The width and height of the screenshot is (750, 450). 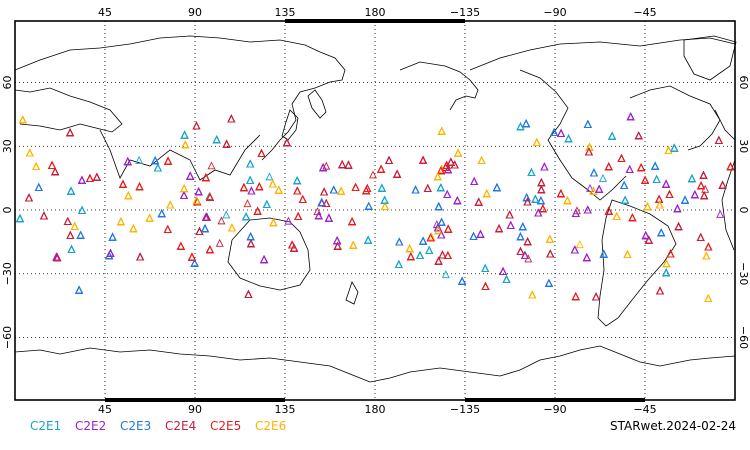 I want to click on lon-tick-label-bottom: 90, so click(x=195, y=409).